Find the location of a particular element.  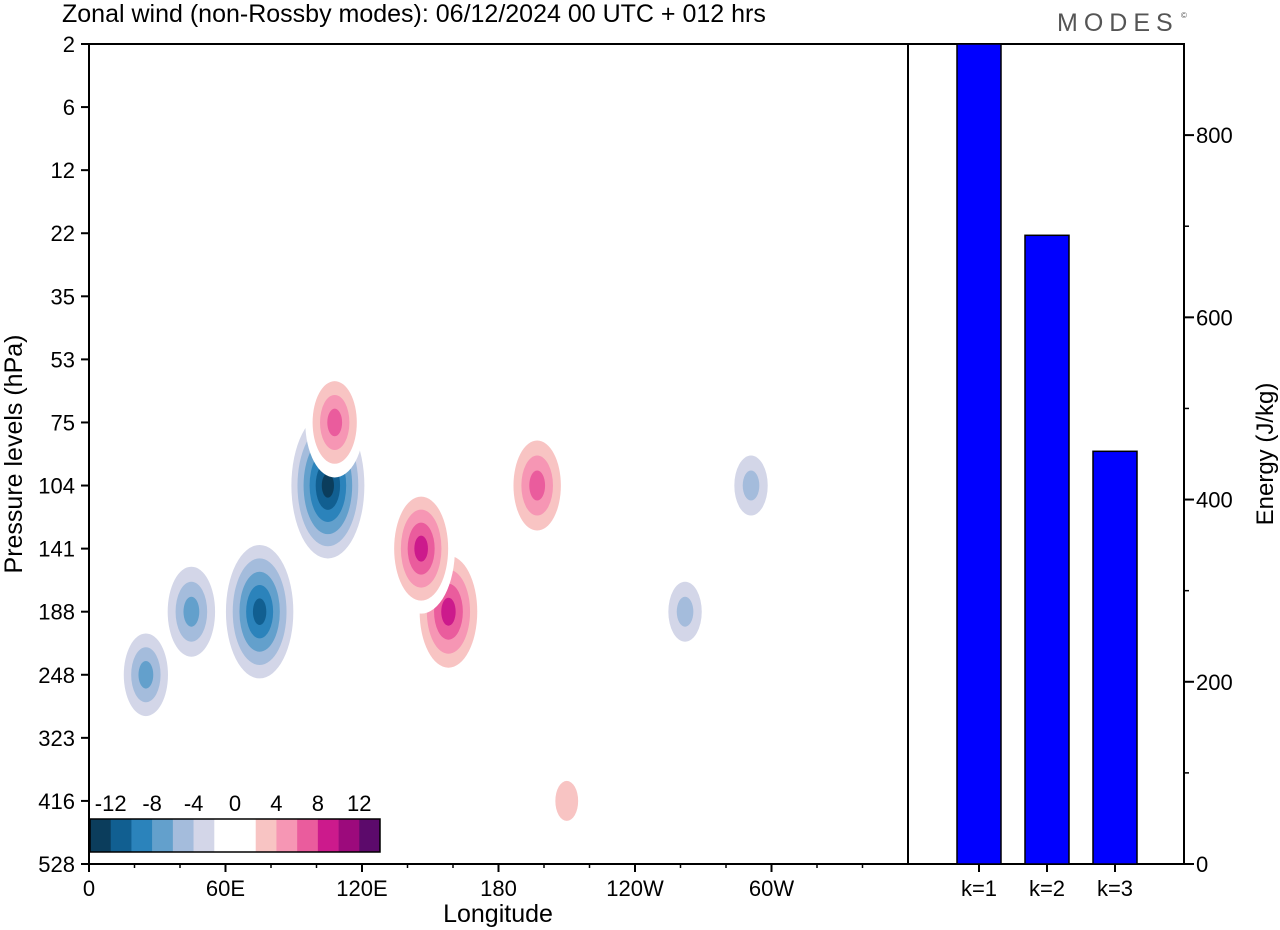

bar-category-label: k=2 is located at coordinates (1047, 888).